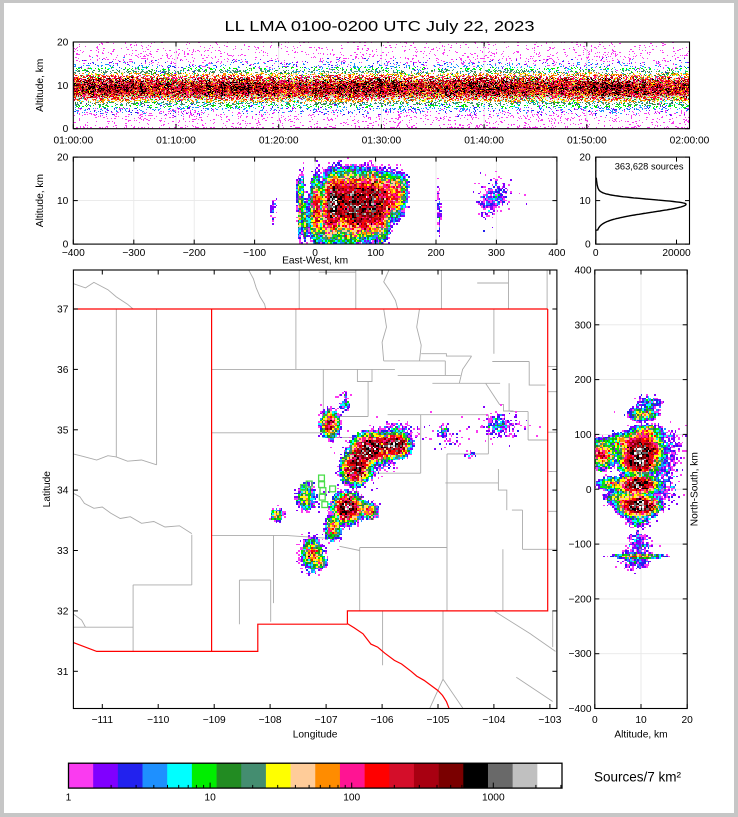  I want to click on svg-text: East-West, km, so click(315, 261).